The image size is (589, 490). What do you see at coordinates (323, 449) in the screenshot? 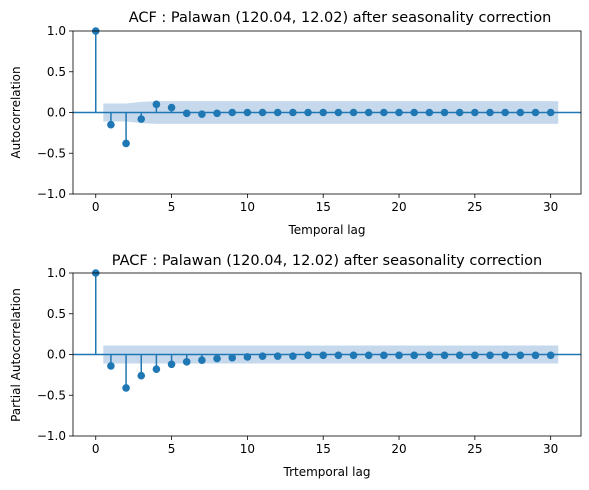
I see `pacf-xtick-label: 15` at bounding box center [323, 449].